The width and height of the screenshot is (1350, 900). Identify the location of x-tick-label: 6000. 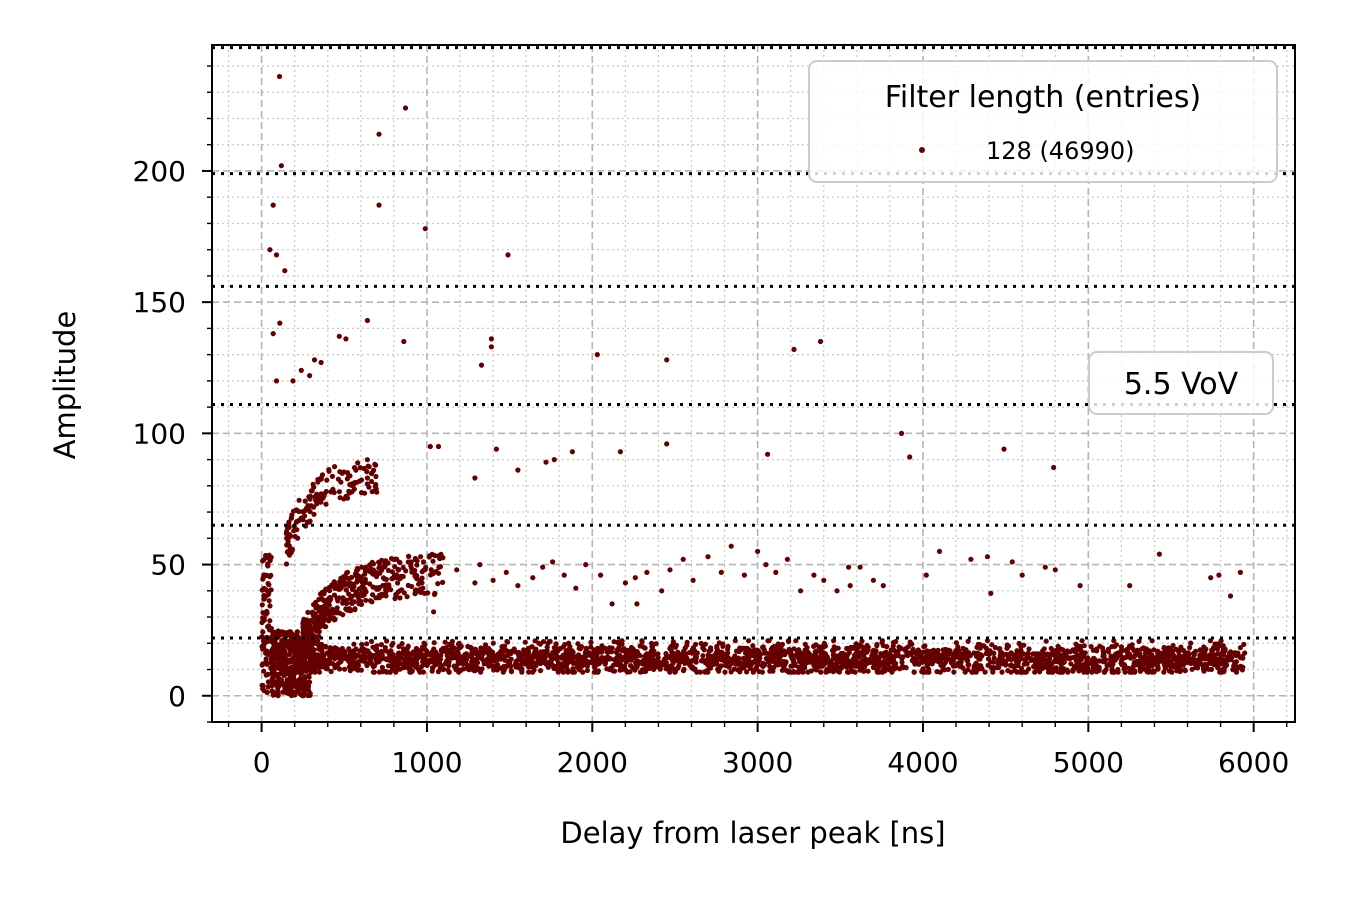
(1253, 762).